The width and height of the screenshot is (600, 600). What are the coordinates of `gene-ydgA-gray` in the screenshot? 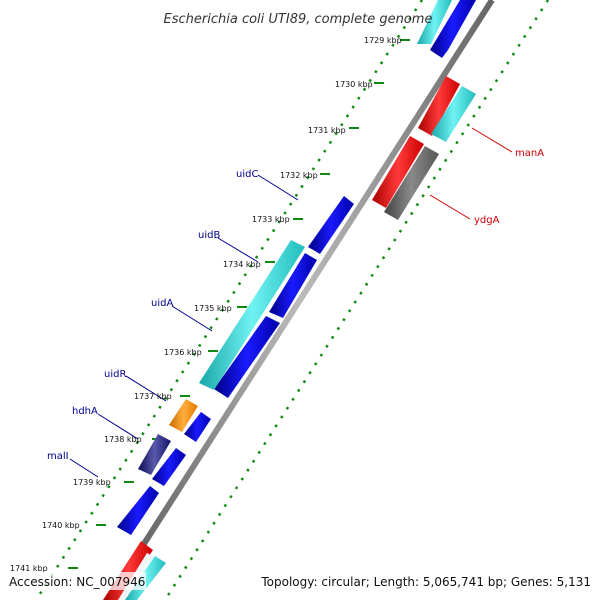 It's located at (411, 183).